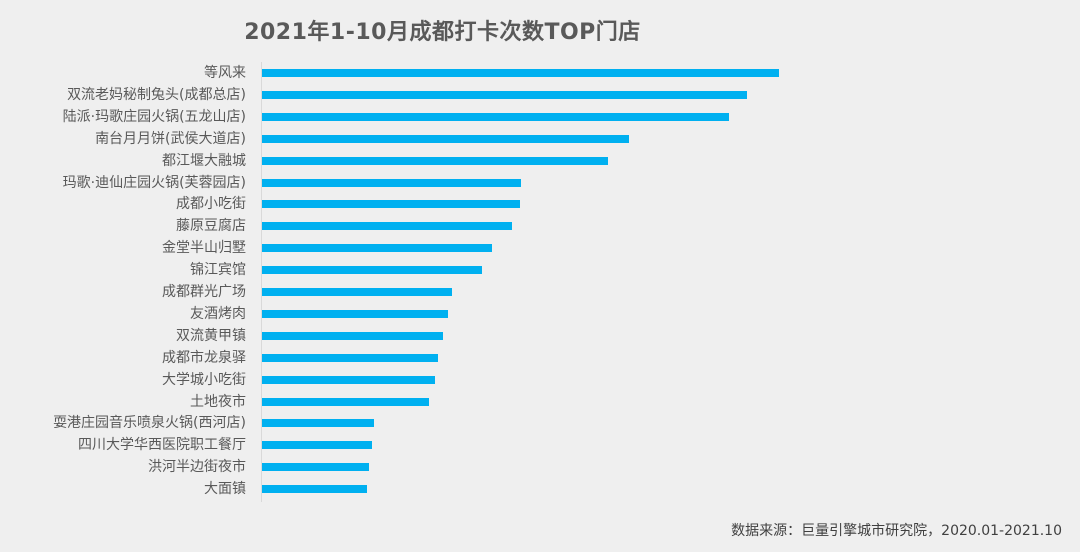  I want to click on category-label: 藤原豆腐店, so click(211, 226).